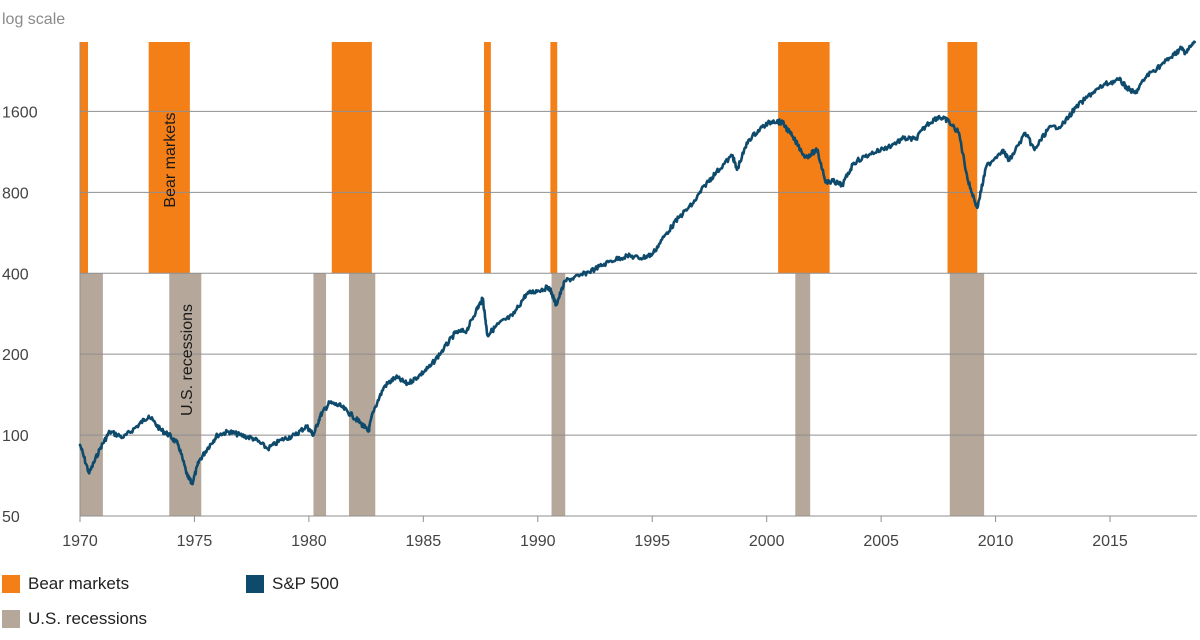 The width and height of the screenshot is (1200, 640). I want to click on x-tick-label: 2005, so click(881, 541).